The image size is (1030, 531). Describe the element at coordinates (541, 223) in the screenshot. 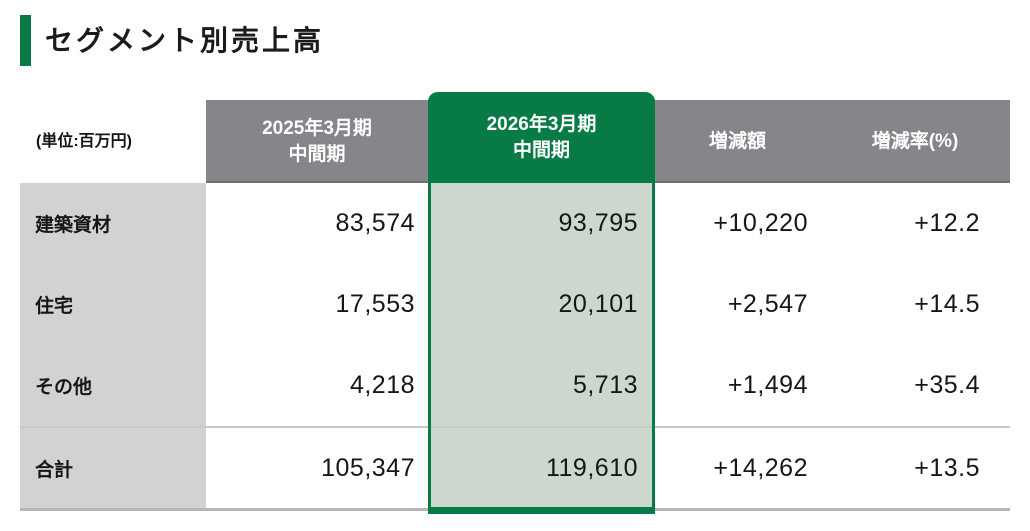

I see `current-period-value: 93,795` at that location.